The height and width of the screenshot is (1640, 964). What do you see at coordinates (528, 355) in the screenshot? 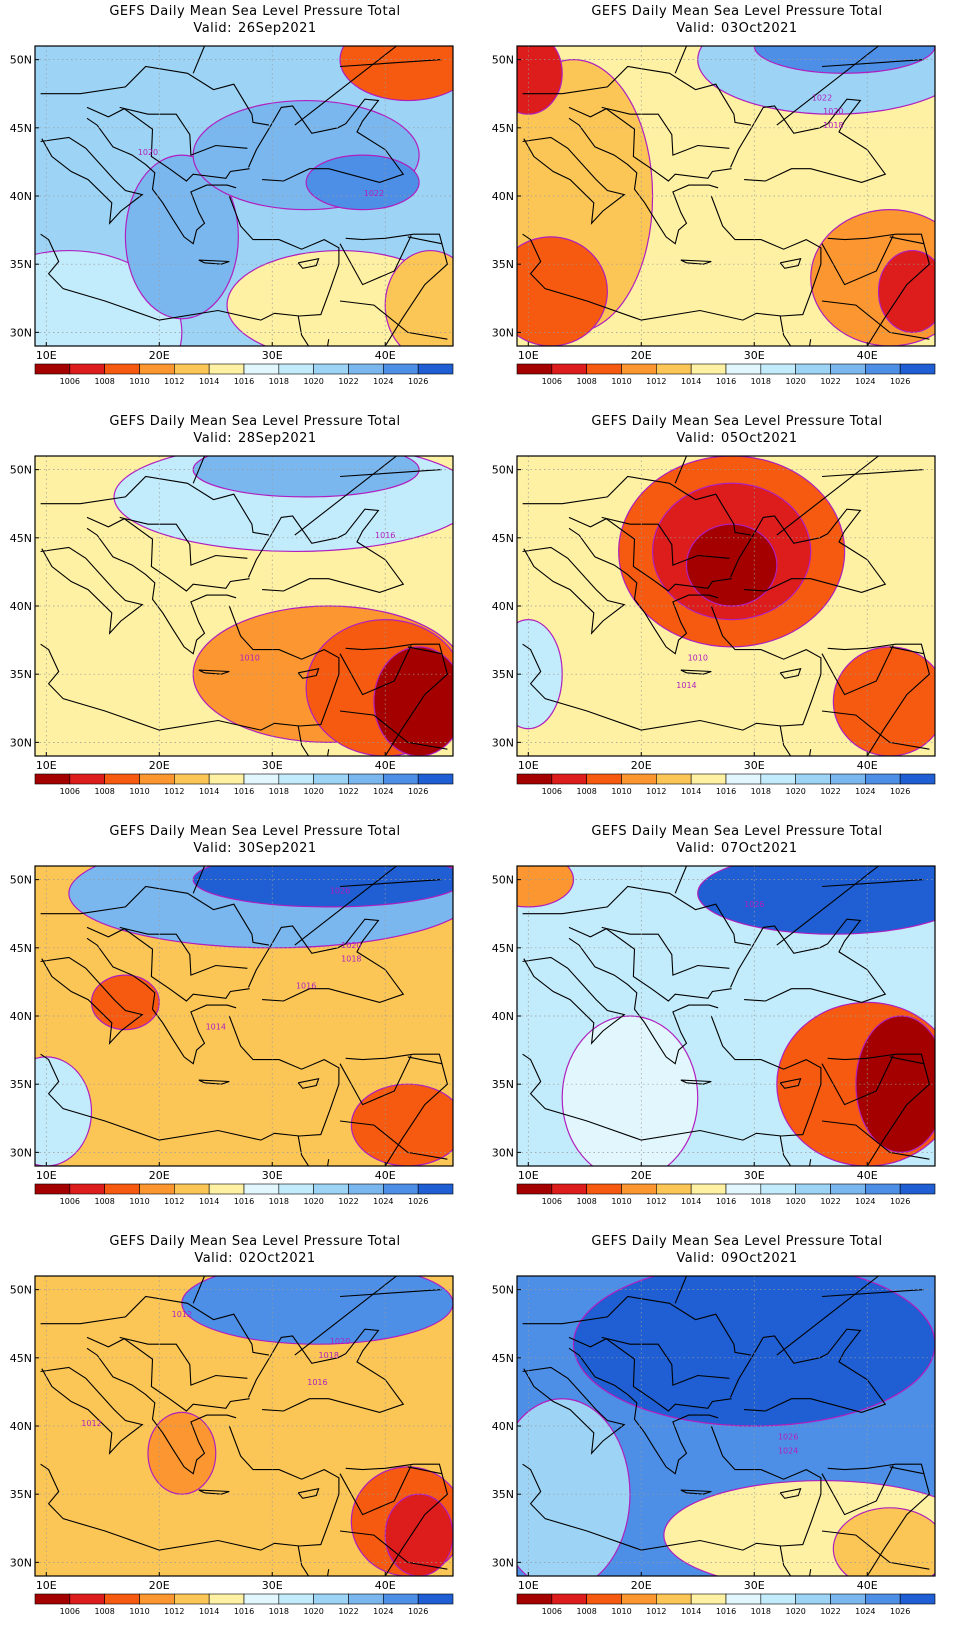
I see `x-tick-label: 10E` at bounding box center [528, 355].